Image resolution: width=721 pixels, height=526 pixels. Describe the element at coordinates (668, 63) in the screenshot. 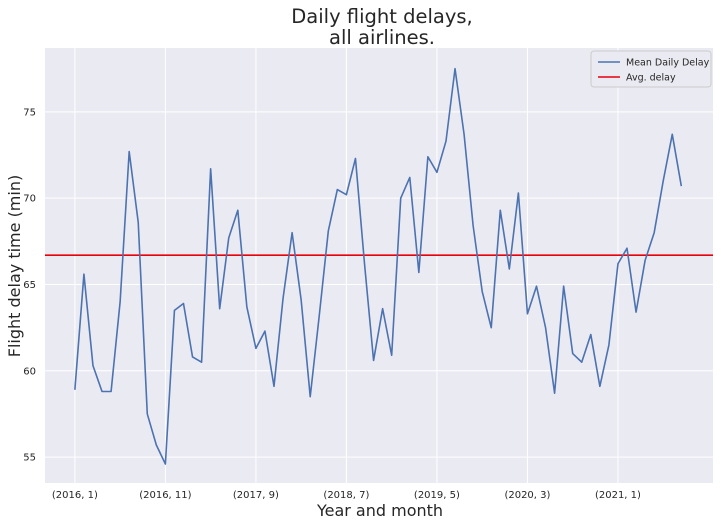

I see `legend-label-mean-daily-delay: Mean Daily Delay` at that location.